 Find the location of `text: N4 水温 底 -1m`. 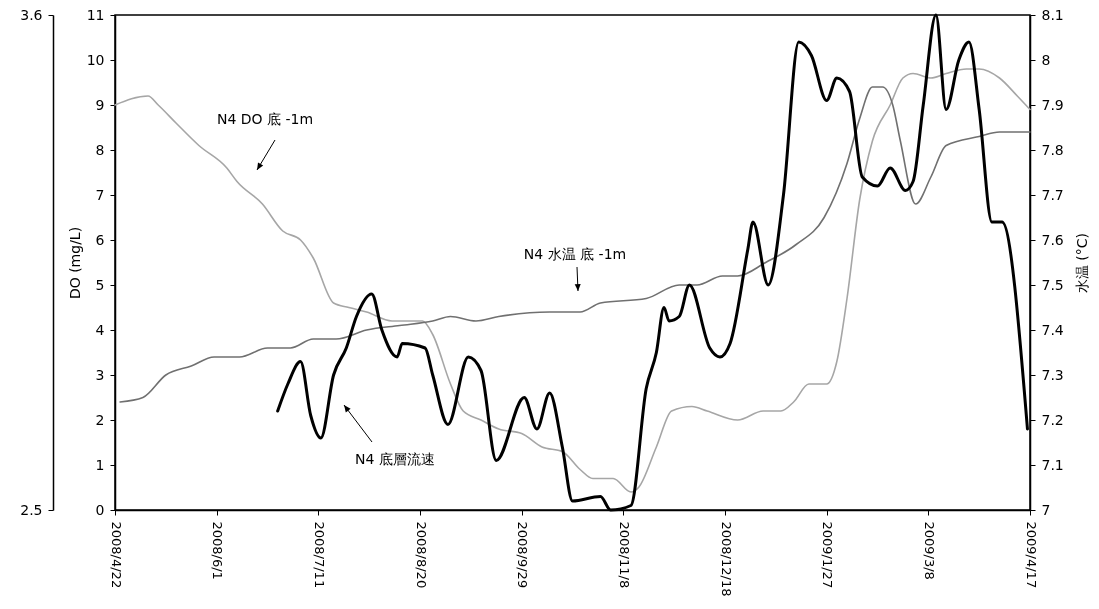

text: N4 水温 底 -1m is located at coordinates (575, 254).